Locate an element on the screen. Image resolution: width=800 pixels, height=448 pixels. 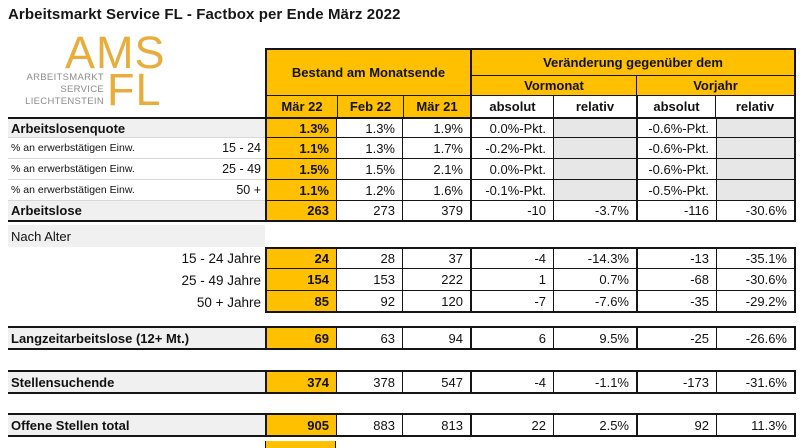
value-cell: 263 is located at coordinates (300, 211).